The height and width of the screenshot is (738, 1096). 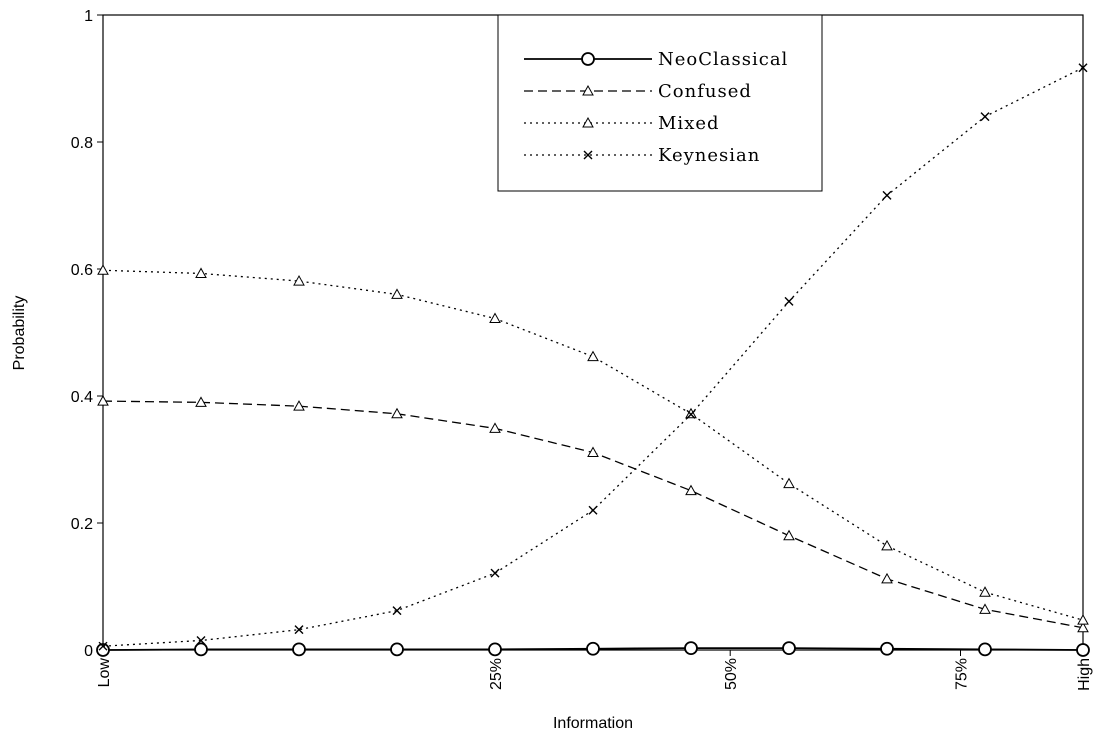 What do you see at coordinates (19, 333) in the screenshot?
I see `y-axis-label: Probability` at bounding box center [19, 333].